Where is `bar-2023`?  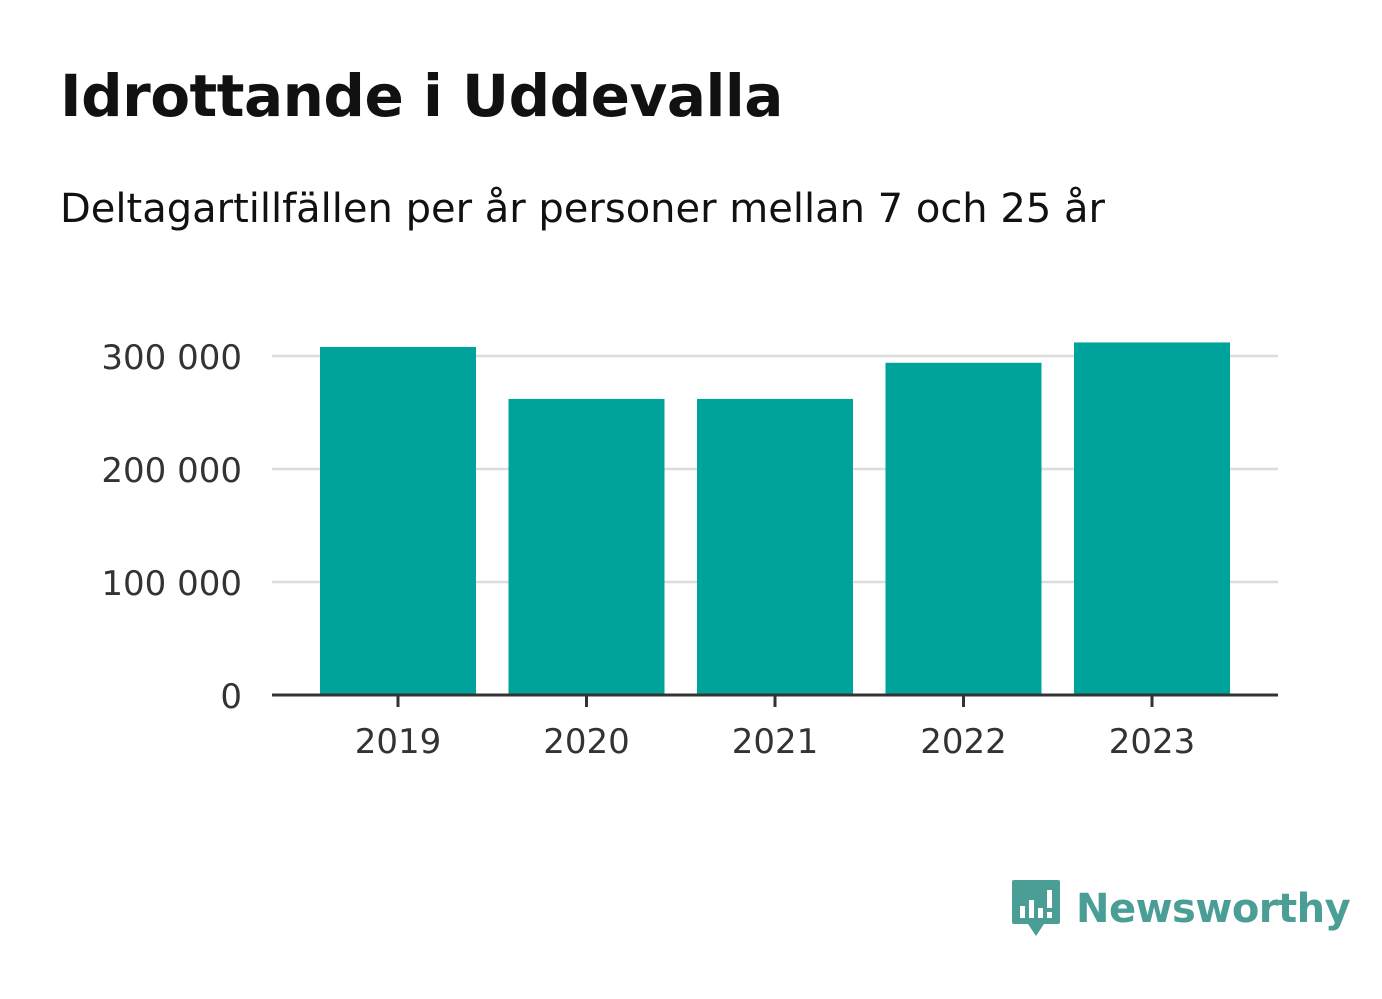 bar-2023 is located at coordinates (1152, 518).